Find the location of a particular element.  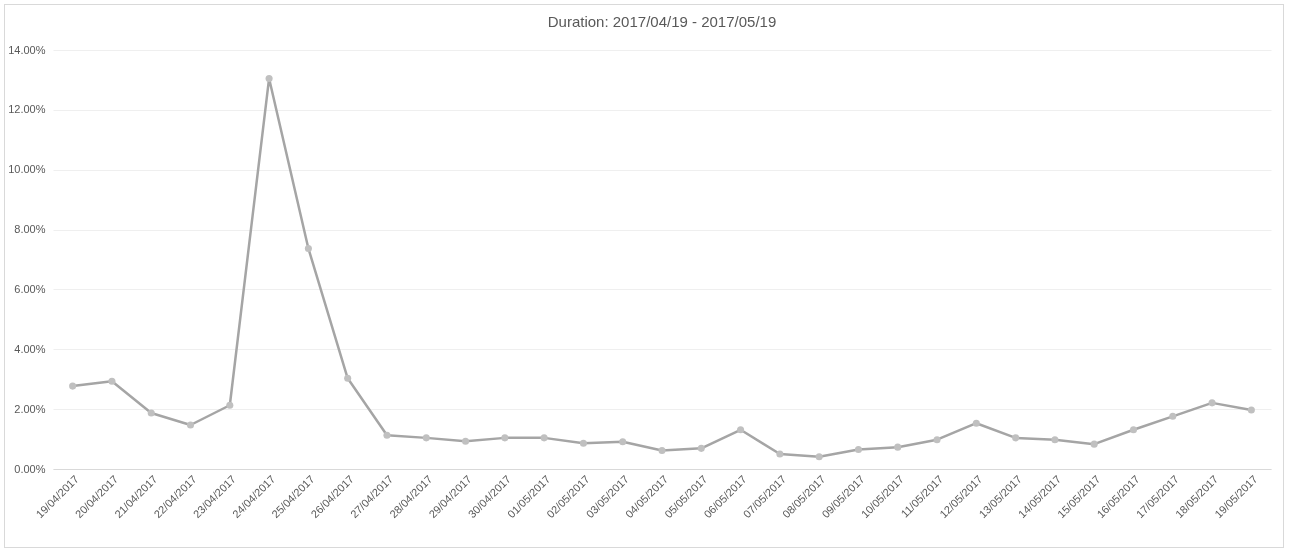

y-tick-label: 2.00% is located at coordinates (30, 408).